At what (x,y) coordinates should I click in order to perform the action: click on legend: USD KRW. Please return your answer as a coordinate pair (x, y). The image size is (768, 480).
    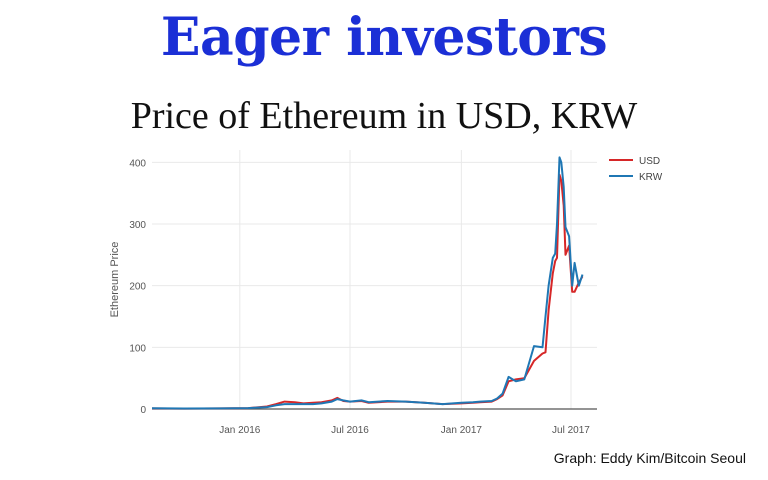
    Looking at the image, I should click on (636, 169).